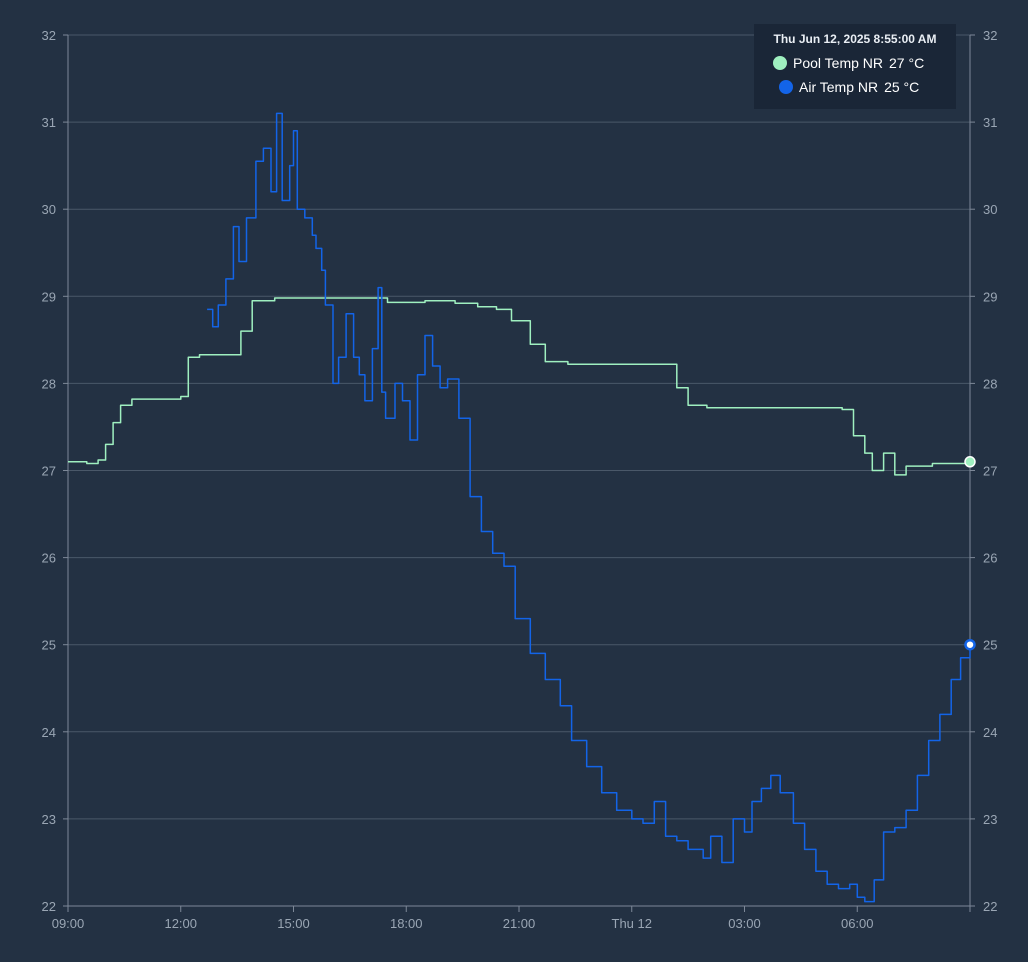 The height and width of the screenshot is (962, 1028). I want to click on tooltip-title: Thu Jun 12, 2025 8:55:00 AM, so click(855, 39).